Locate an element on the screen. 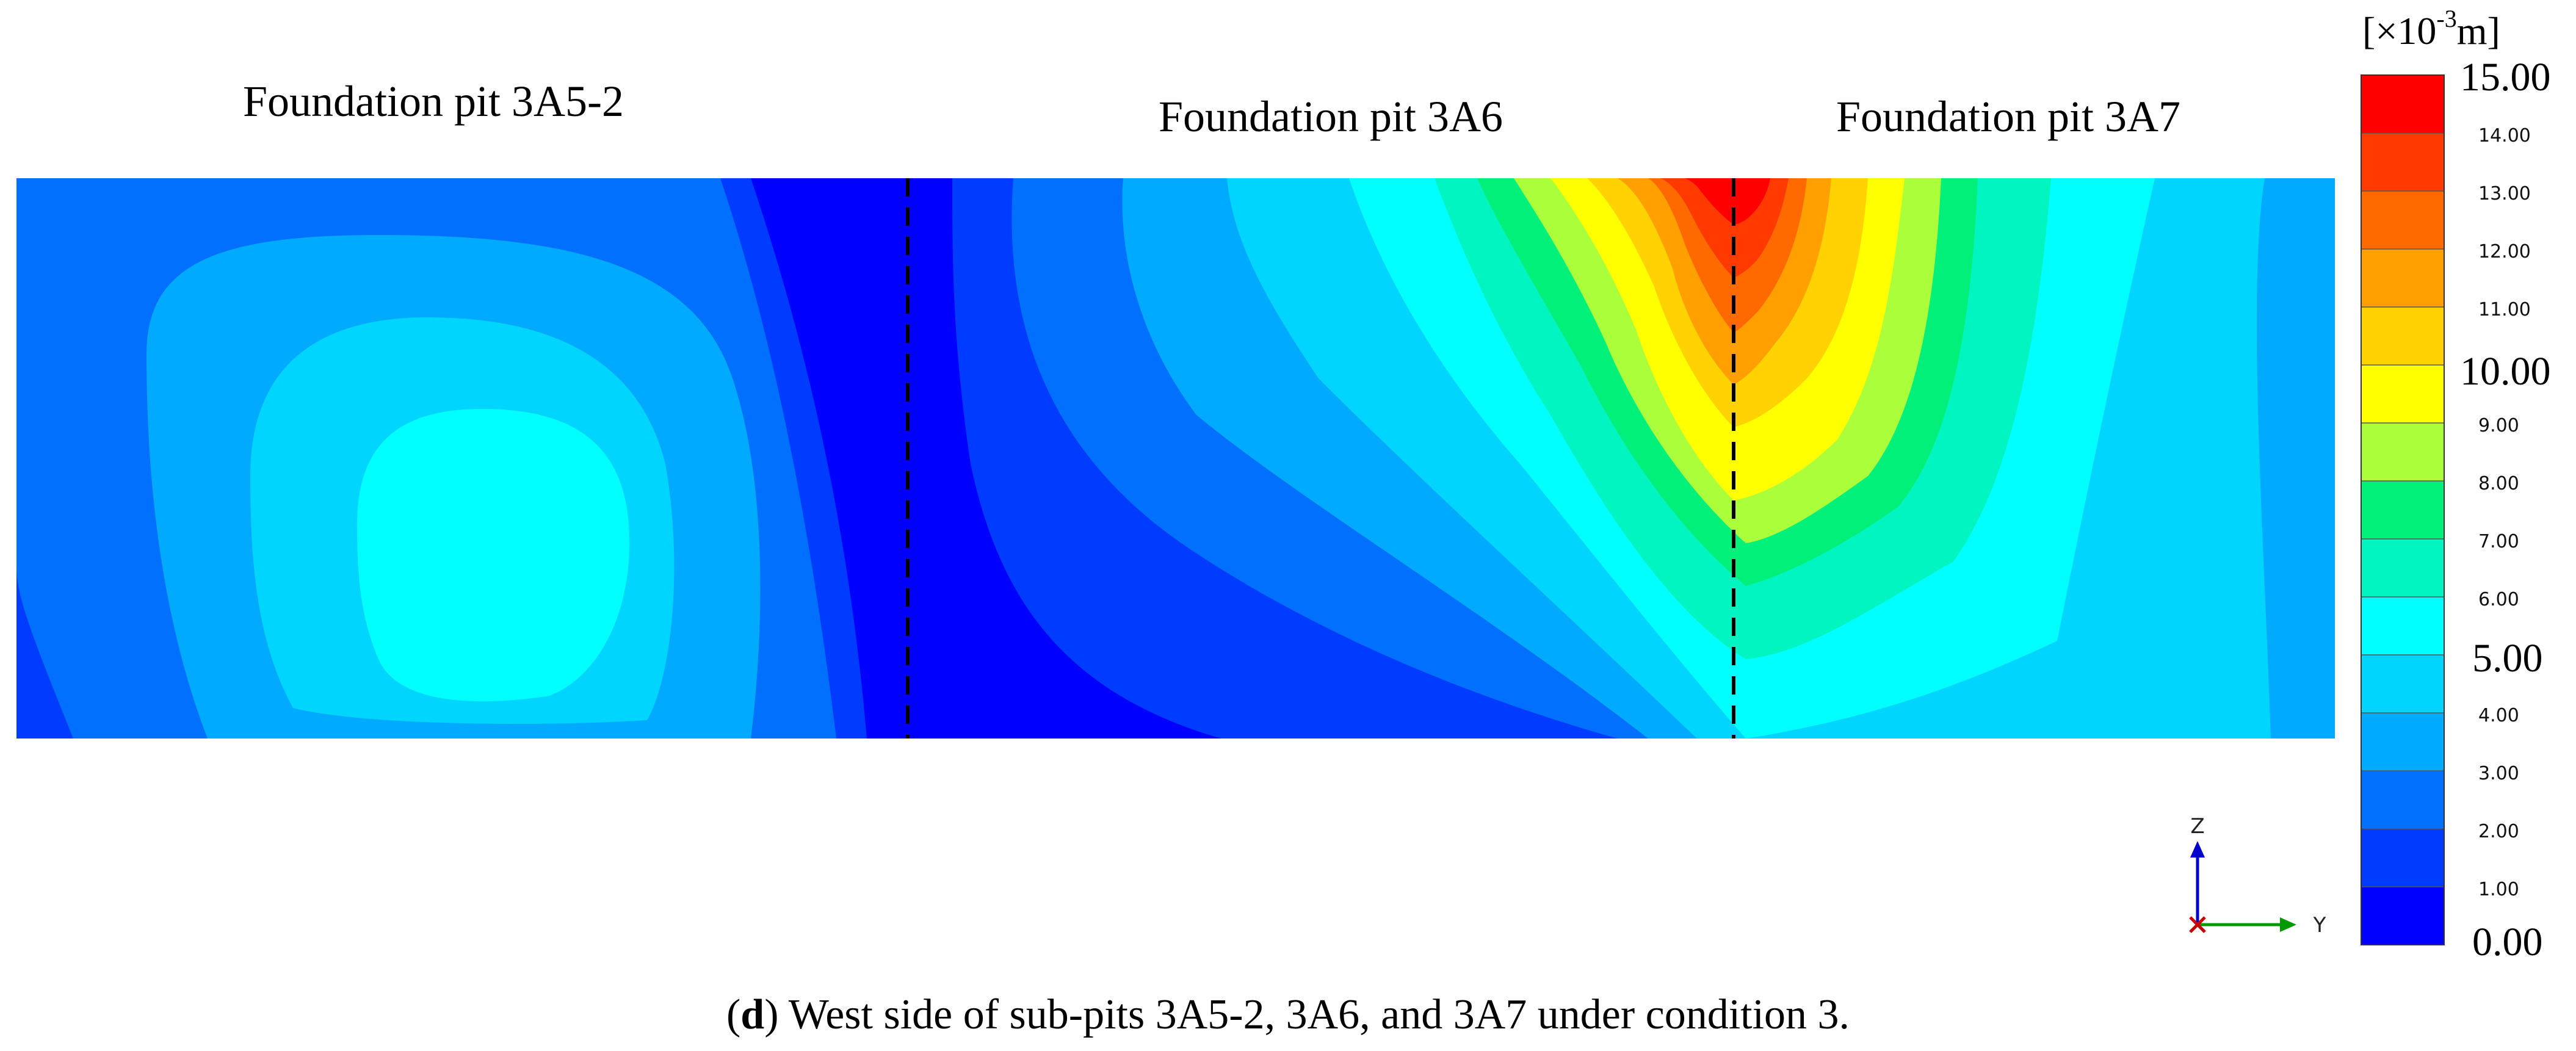  colorbar-tick-13: 13.00 is located at coordinates (2504, 193).